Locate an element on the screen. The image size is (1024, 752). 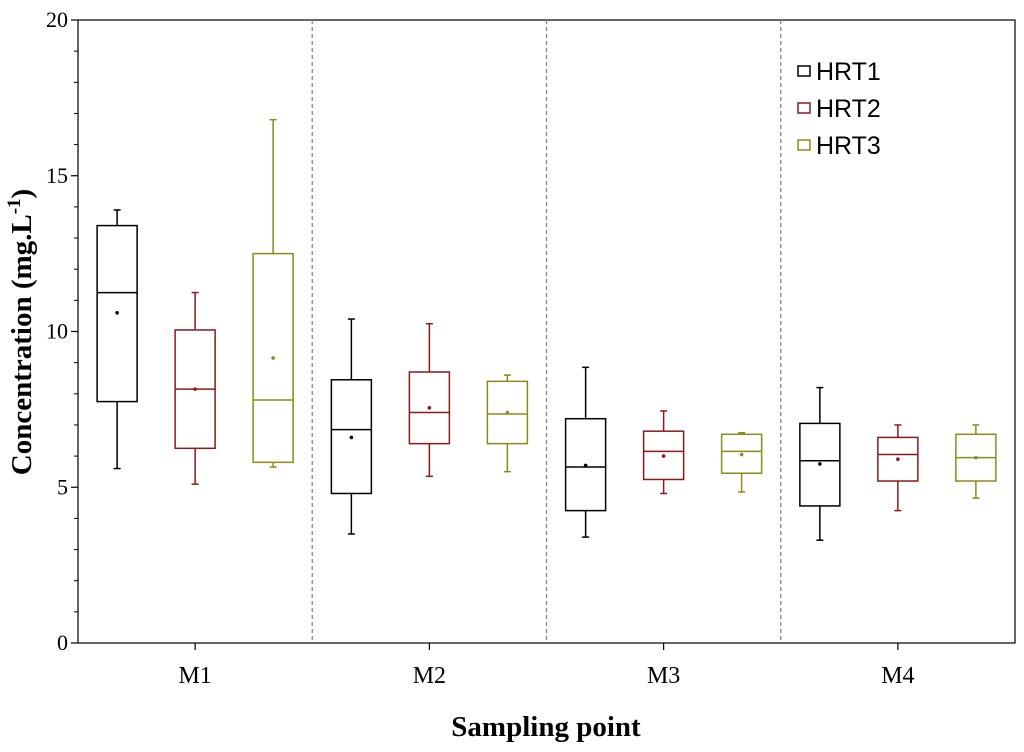
legend-swatch-hrt2 is located at coordinates (804, 108).